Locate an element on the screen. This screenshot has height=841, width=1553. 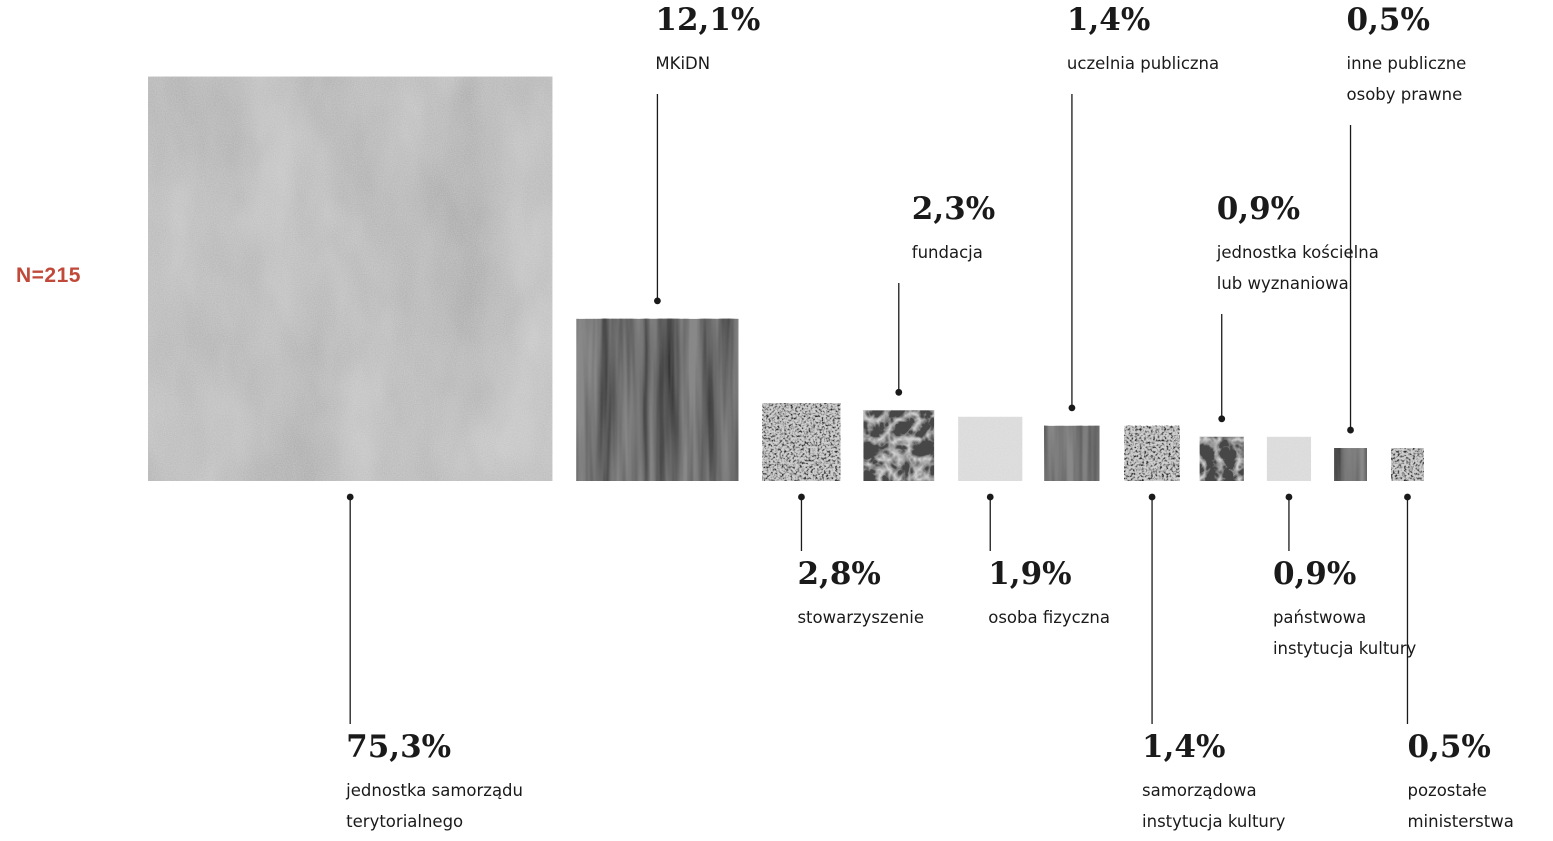
category-label-5-line-1: osoba fizyczna is located at coordinates (1049, 617).